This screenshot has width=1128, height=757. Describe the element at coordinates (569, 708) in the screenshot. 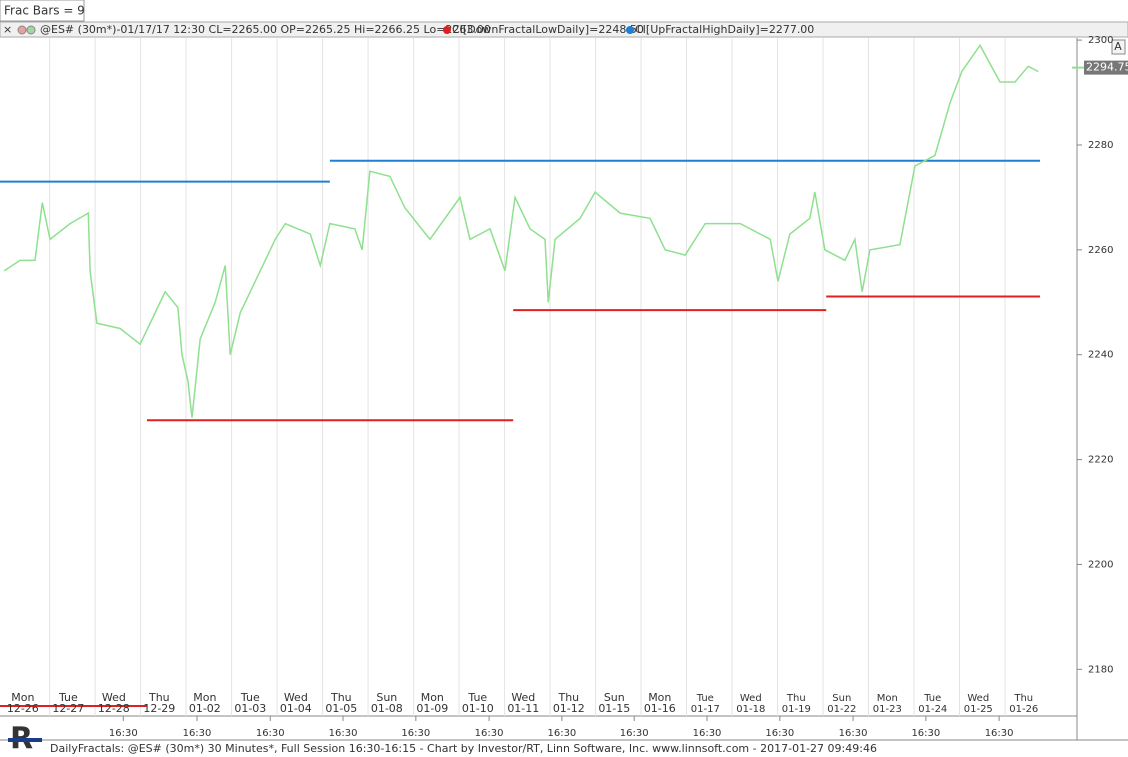

I see `x-date-label: 01-12` at that location.